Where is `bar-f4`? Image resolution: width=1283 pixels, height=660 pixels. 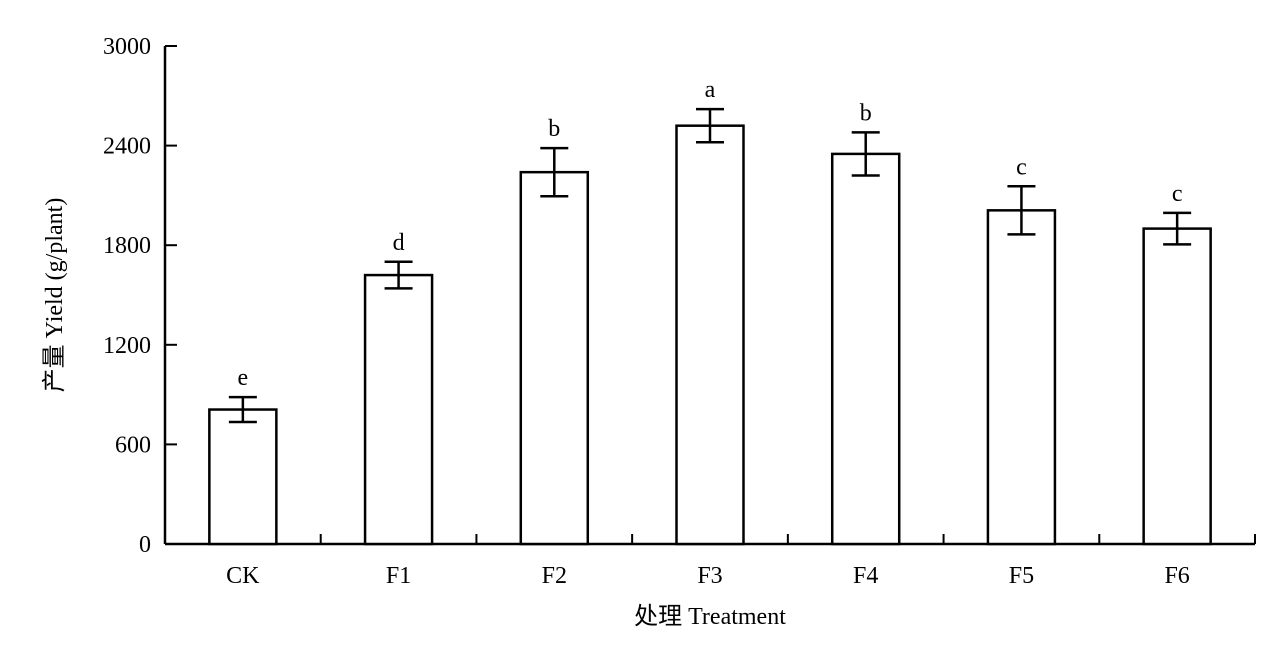 bar-f4 is located at coordinates (865, 349).